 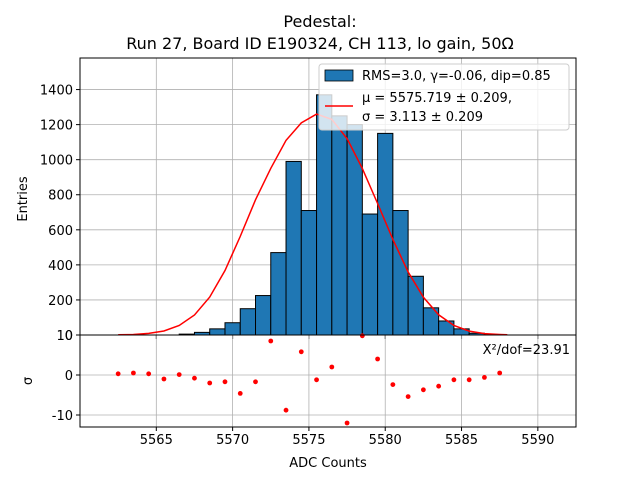 I want to click on x-tick-label: 5585, so click(x=461, y=440).